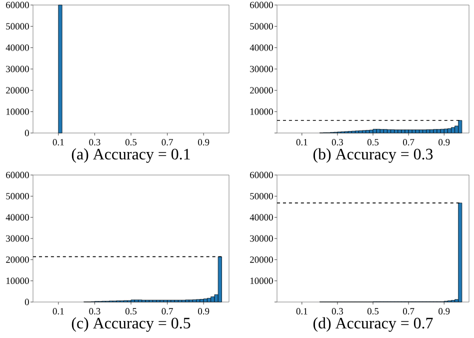 Image resolution: width=474 pixels, height=338 pixels. I want to click on x-axis-title: (b) Accuracy = 0.3, so click(373, 155).